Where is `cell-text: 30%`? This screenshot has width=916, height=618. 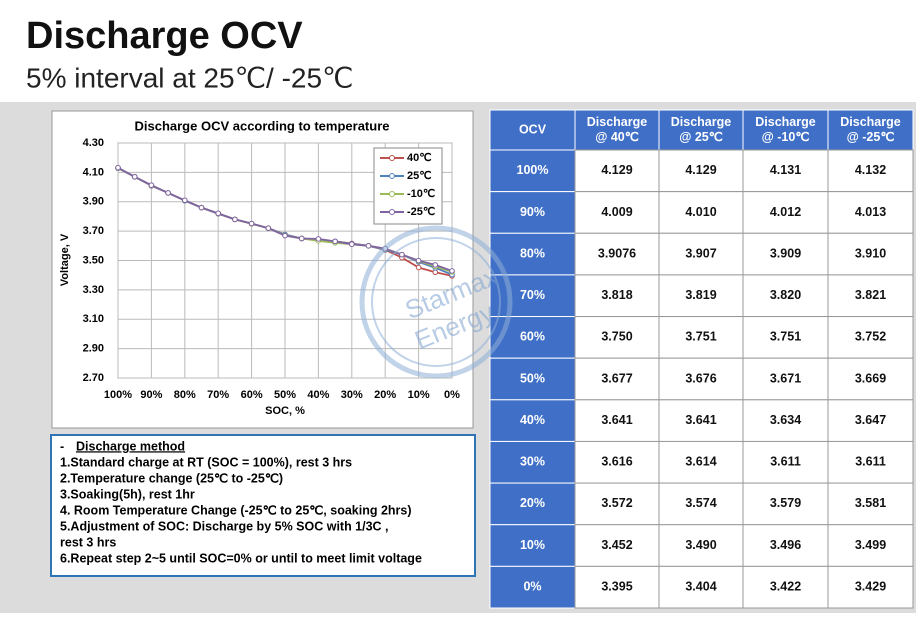 cell-text: 30% is located at coordinates (532, 462).